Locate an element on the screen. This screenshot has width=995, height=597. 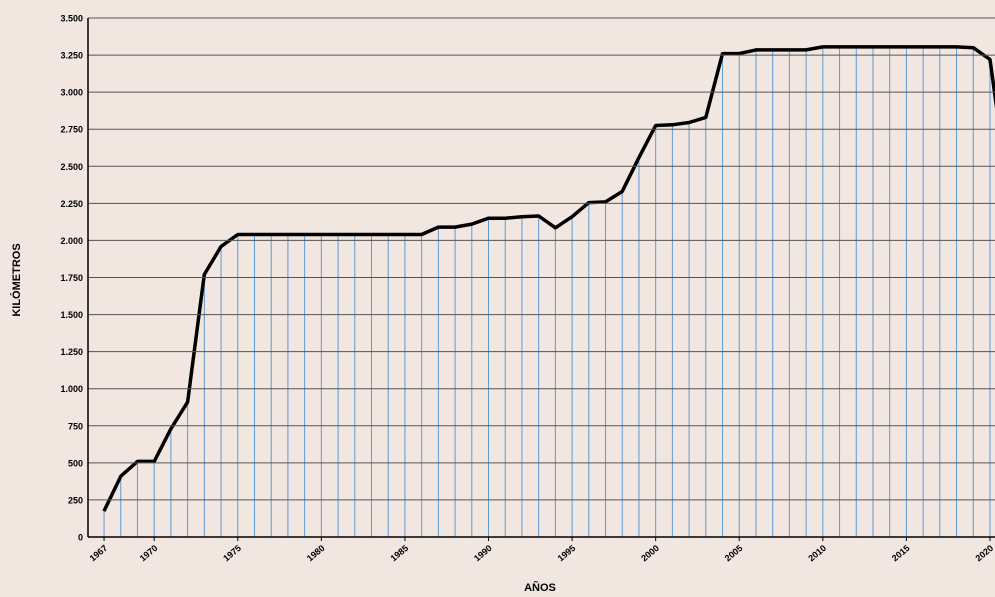
x-tick-label: 2000 is located at coordinates (650, 553).